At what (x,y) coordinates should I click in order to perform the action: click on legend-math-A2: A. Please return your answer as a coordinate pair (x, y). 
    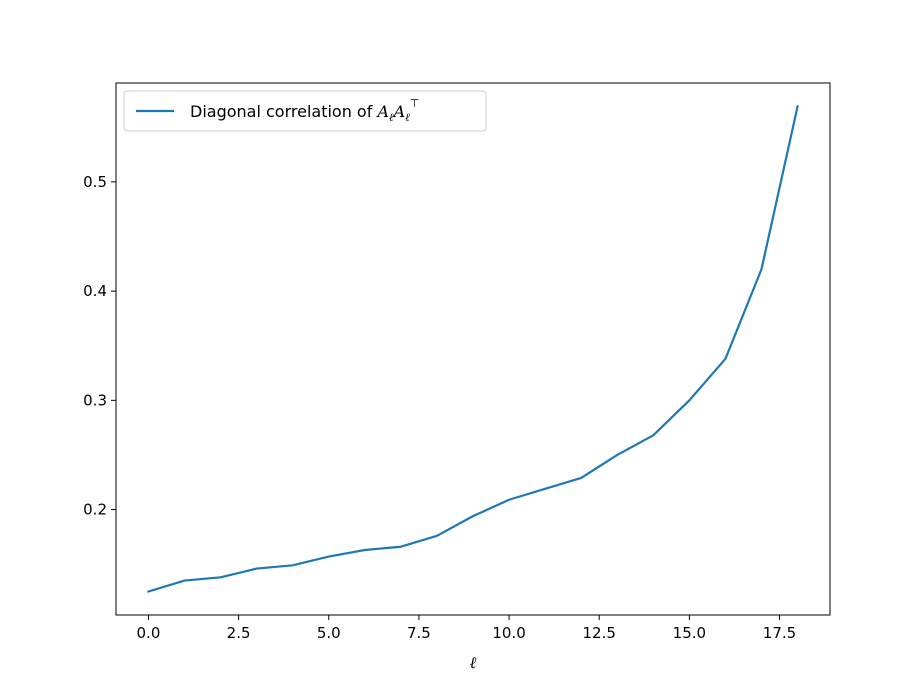
    Looking at the image, I should click on (399, 111).